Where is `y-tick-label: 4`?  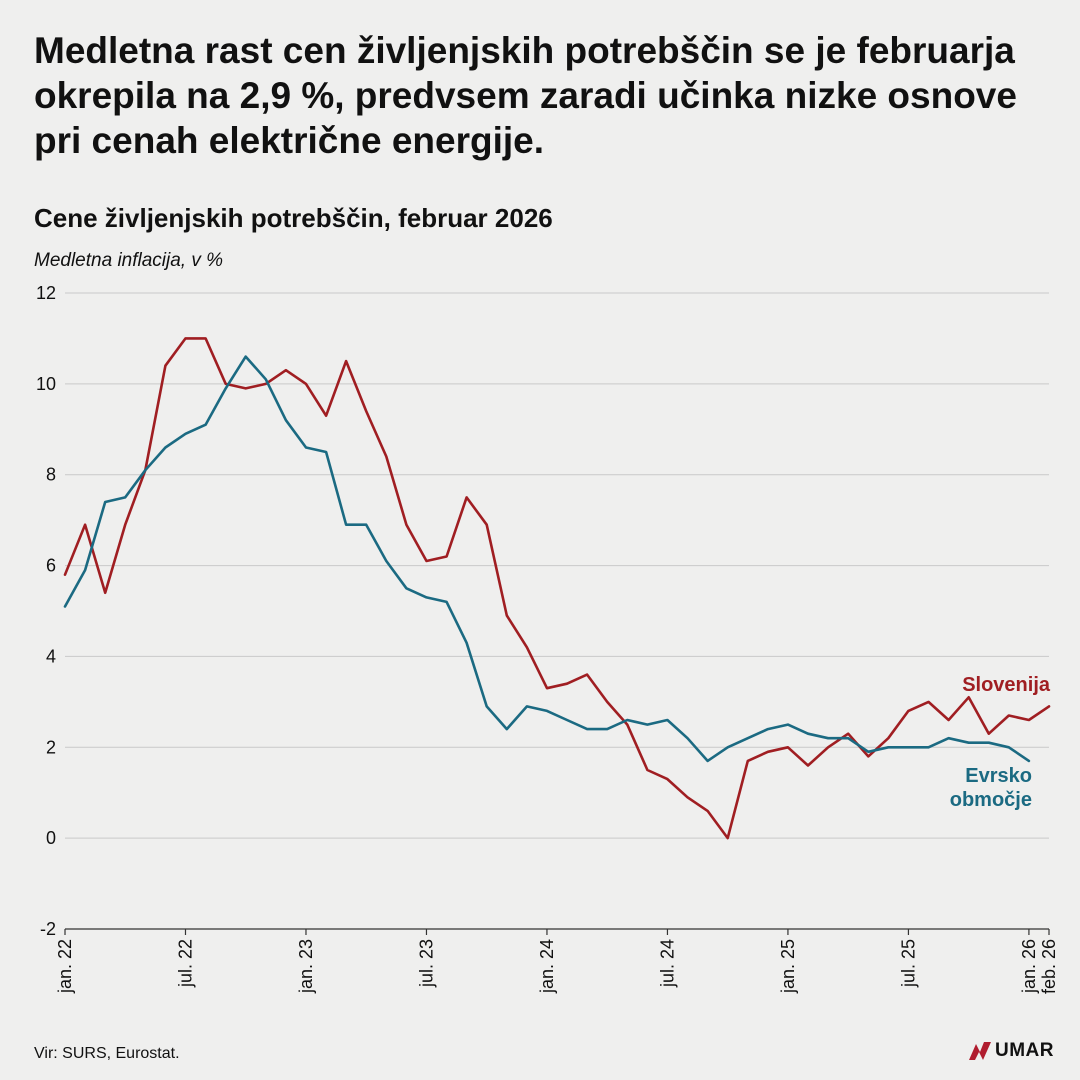 y-tick-label: 4 is located at coordinates (51, 656).